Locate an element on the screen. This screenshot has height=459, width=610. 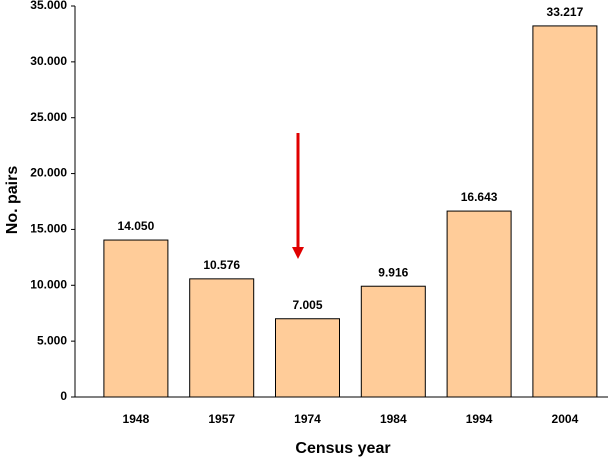
y-tick-label: 10.000 is located at coordinates (48, 284).